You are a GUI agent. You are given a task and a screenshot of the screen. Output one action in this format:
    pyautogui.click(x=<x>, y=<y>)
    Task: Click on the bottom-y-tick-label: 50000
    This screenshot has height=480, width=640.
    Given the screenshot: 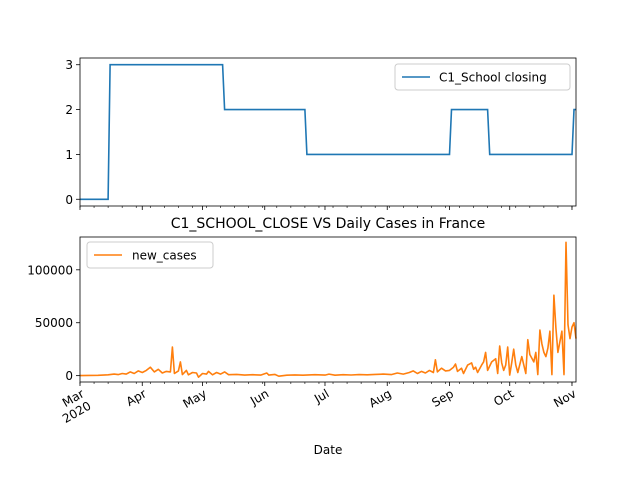 What is the action you would take?
    pyautogui.click(x=54, y=323)
    